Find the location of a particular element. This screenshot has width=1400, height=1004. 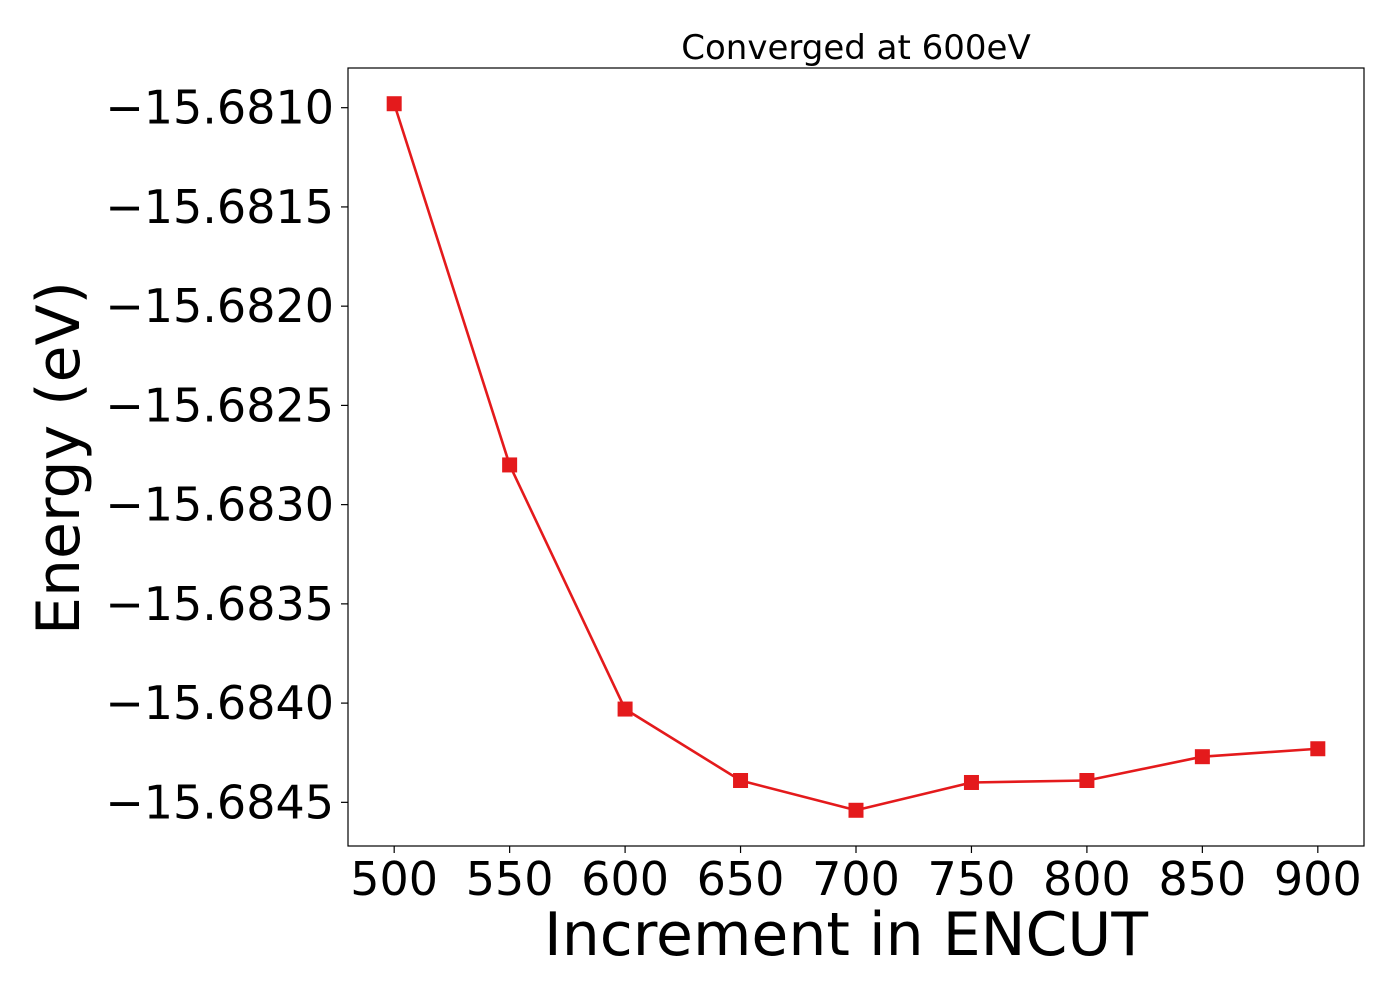

x-tick-label: 600 is located at coordinates (625, 879).